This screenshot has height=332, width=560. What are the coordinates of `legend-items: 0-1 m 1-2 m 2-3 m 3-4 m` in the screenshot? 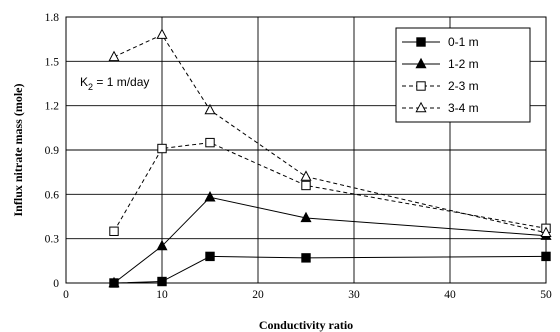 It's located at (440, 75).